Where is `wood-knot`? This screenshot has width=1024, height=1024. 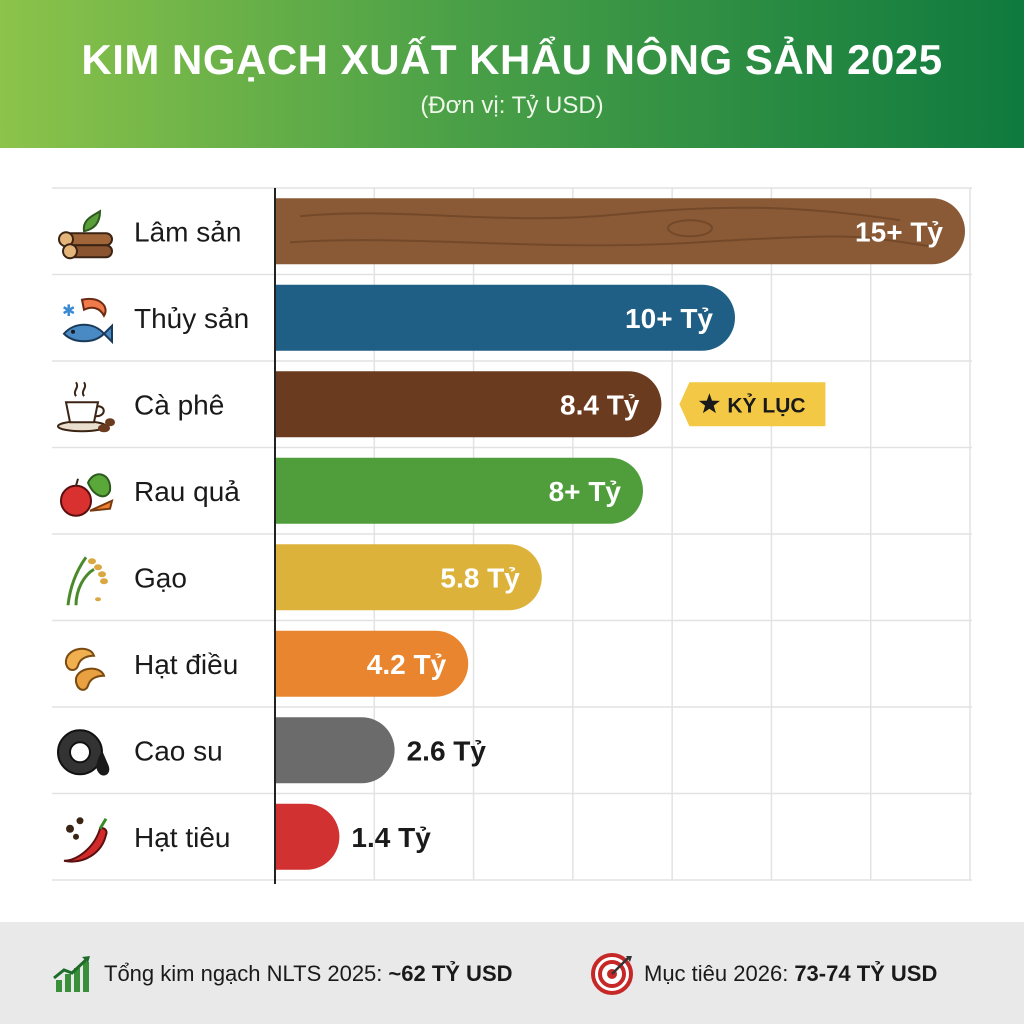
wood-knot is located at coordinates (690, 228).